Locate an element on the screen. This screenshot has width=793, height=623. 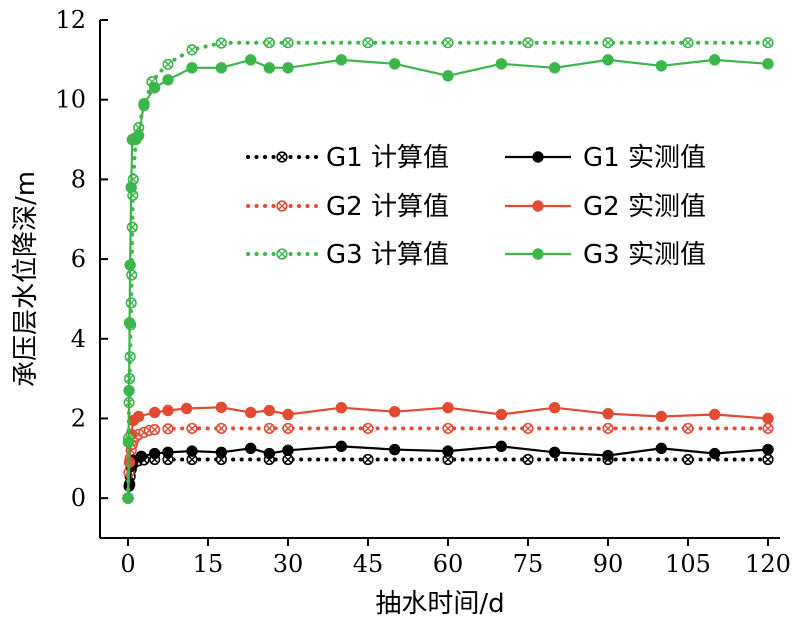
x-tick-label: 30 is located at coordinates (288, 564).